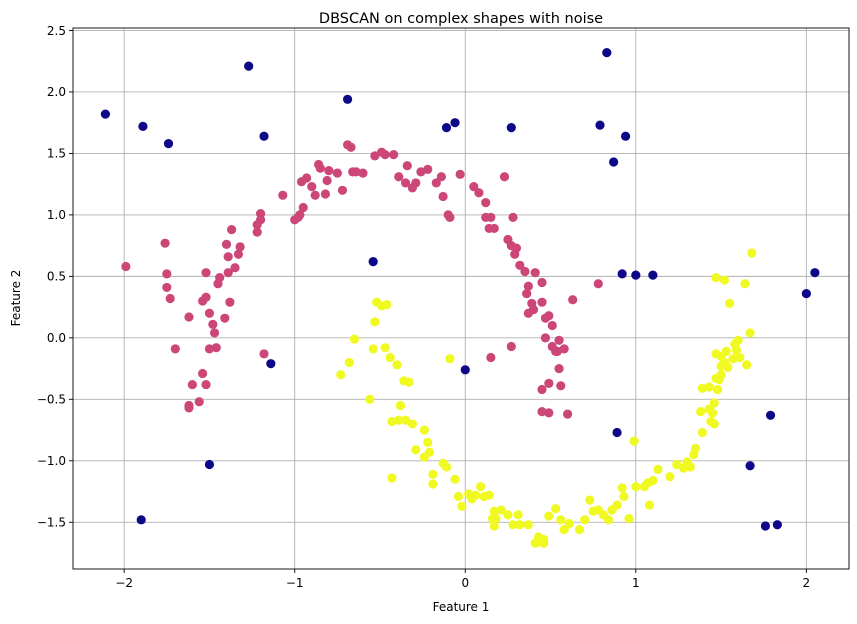 The width and height of the screenshot is (857, 624). I want to click on y-tick-label: 2.0, so click(56, 92).